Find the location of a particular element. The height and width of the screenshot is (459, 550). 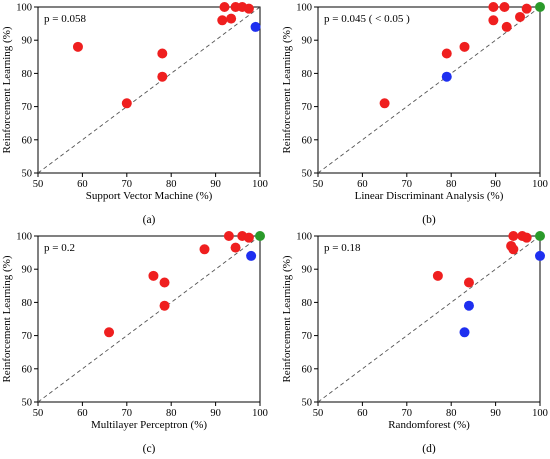

p-value-annotation: p = 0.18 is located at coordinates (342, 248).